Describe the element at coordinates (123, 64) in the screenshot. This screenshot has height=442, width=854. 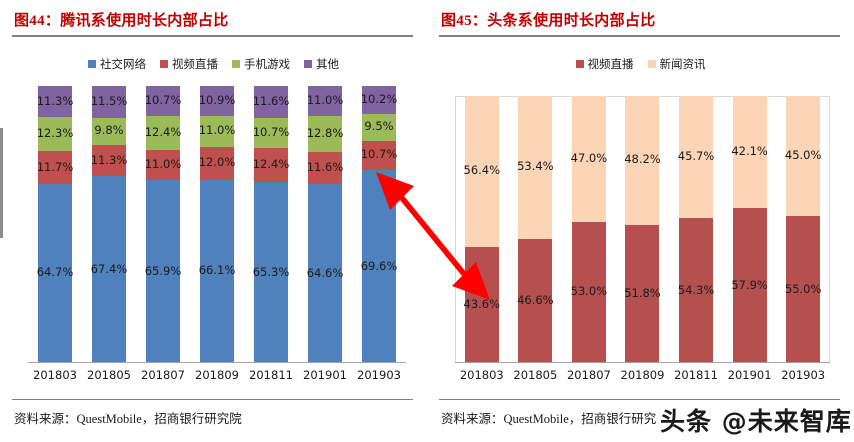
I see `legend-label: 社交网络` at that location.